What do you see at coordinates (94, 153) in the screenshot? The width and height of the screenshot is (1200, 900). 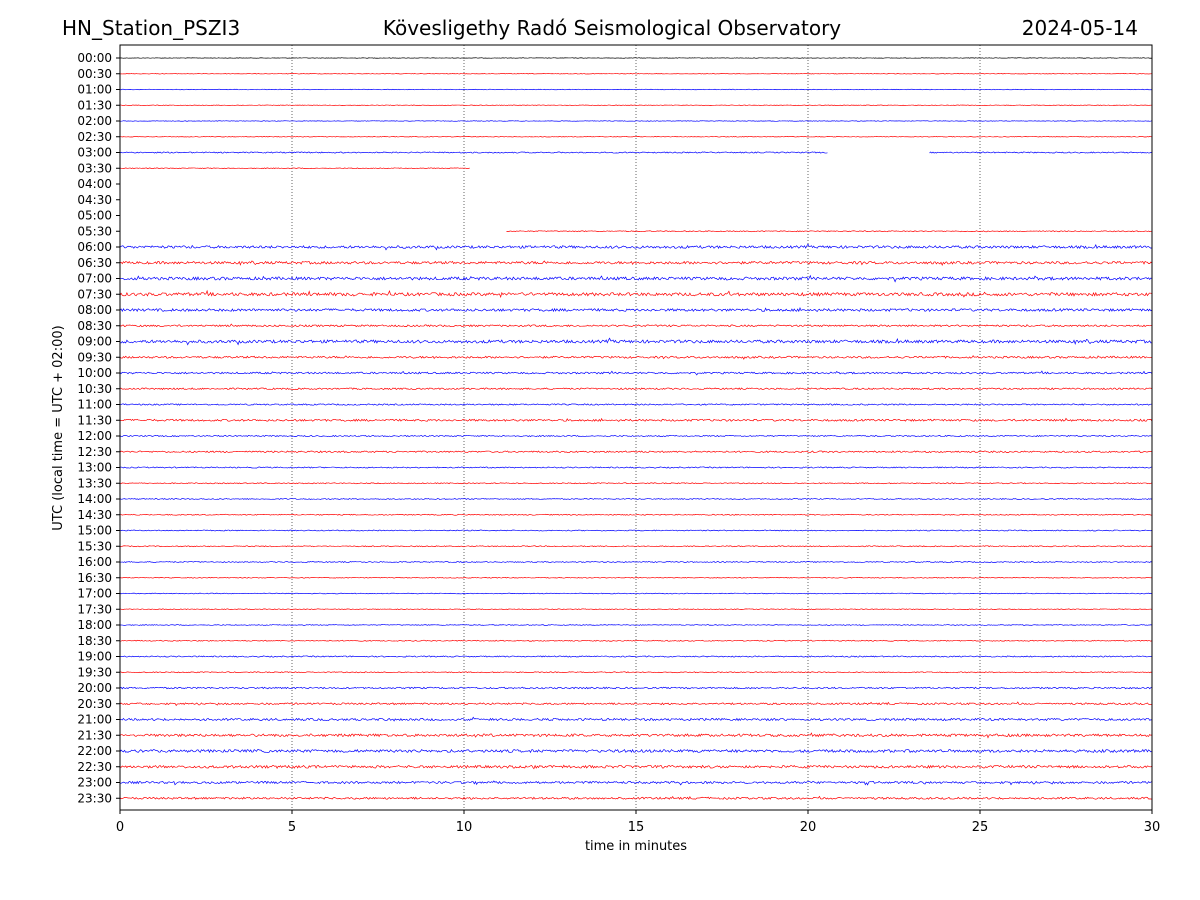 I see `y-tick-label: 03:00` at bounding box center [94, 153].